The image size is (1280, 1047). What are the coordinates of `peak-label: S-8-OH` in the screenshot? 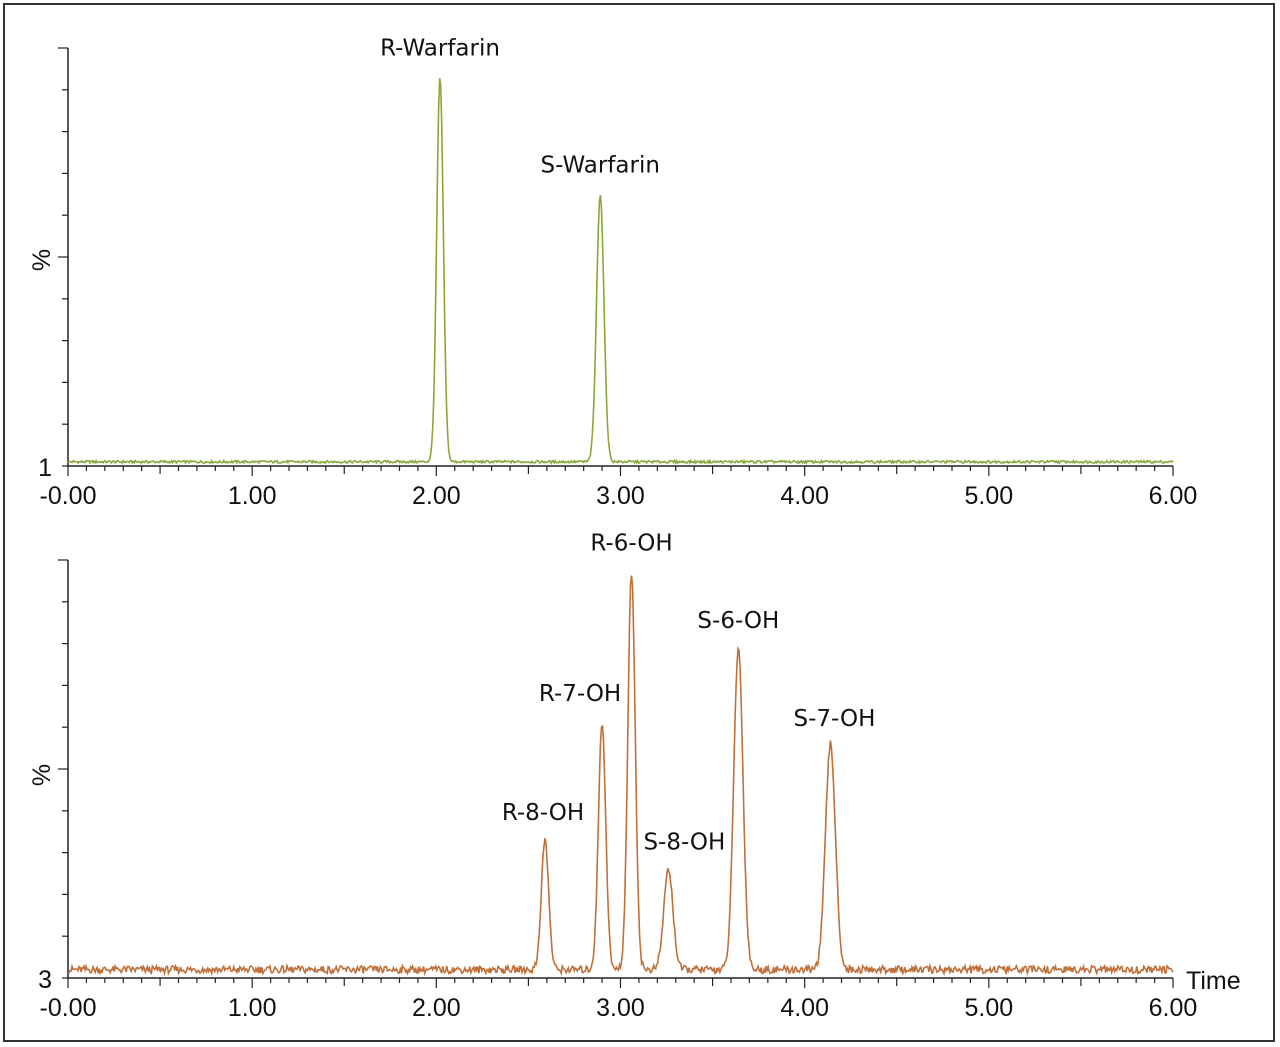 It's located at (684, 842).